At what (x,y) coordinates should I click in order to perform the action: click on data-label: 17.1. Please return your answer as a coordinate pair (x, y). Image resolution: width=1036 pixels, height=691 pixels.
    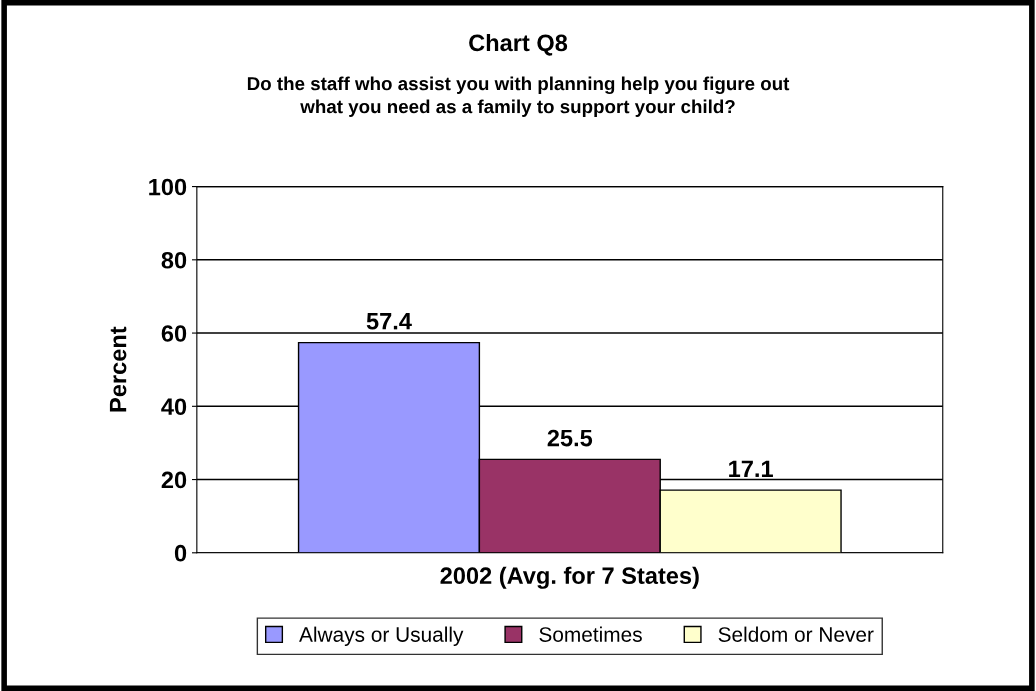
    Looking at the image, I should click on (751, 468).